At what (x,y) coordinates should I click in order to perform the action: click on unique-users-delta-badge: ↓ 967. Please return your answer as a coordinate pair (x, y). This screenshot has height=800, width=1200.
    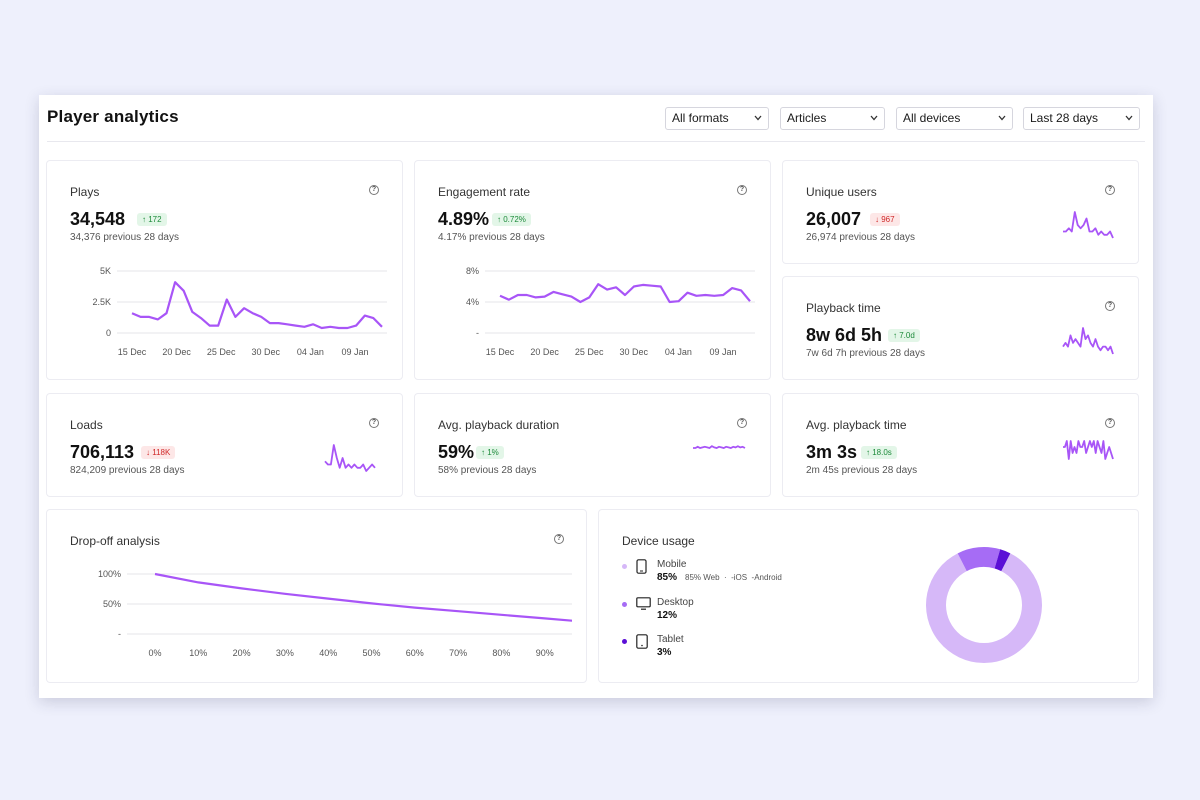
    Looking at the image, I should click on (885, 219).